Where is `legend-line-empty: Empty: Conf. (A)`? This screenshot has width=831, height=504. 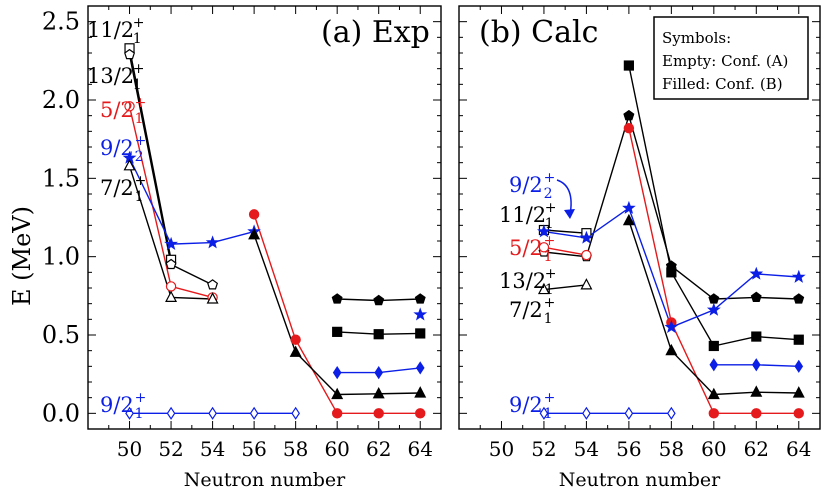
legend-line-empty: Empty: Conf. (A) is located at coordinates (725, 61).